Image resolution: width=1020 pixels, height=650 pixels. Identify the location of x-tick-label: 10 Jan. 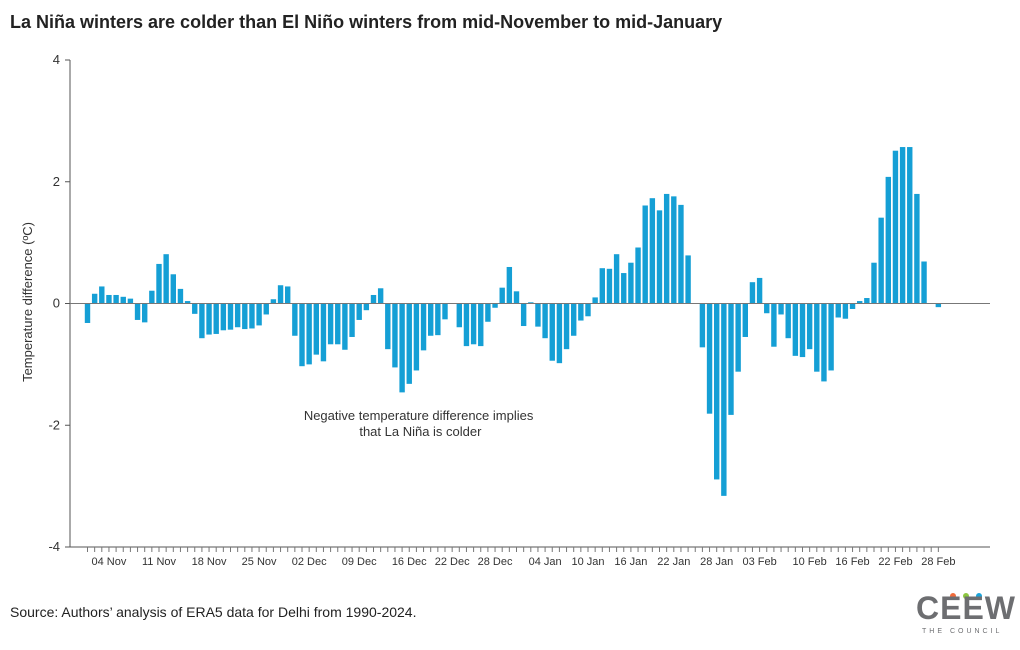
(587, 562).